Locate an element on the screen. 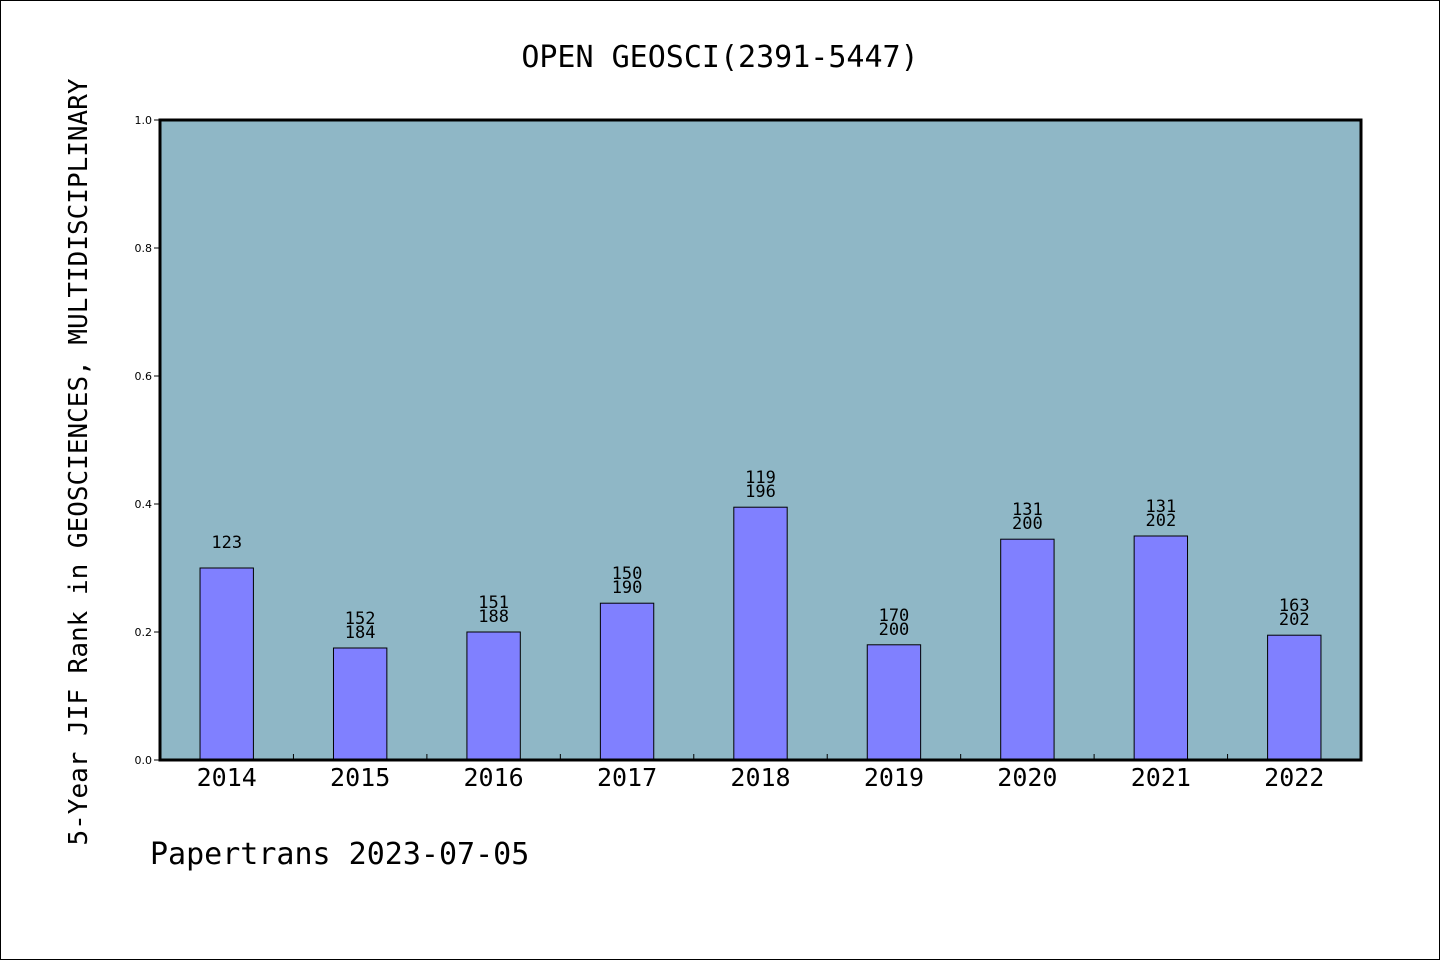 Image resolution: width=1440 pixels, height=960 pixels. bar-label-rank: 119 is located at coordinates (760, 478).